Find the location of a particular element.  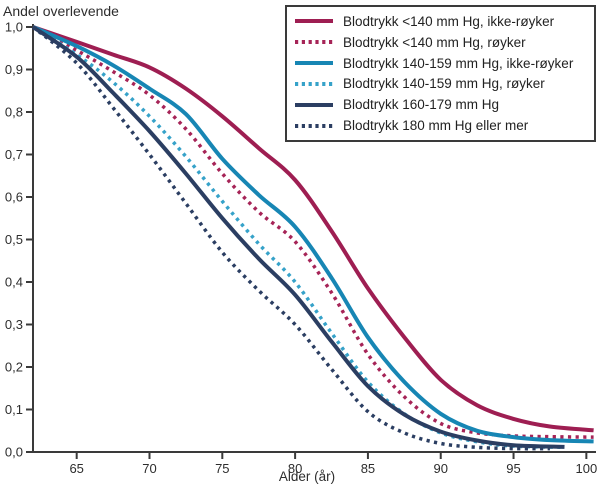

x-tick-label: 75 is located at coordinates (222, 468).